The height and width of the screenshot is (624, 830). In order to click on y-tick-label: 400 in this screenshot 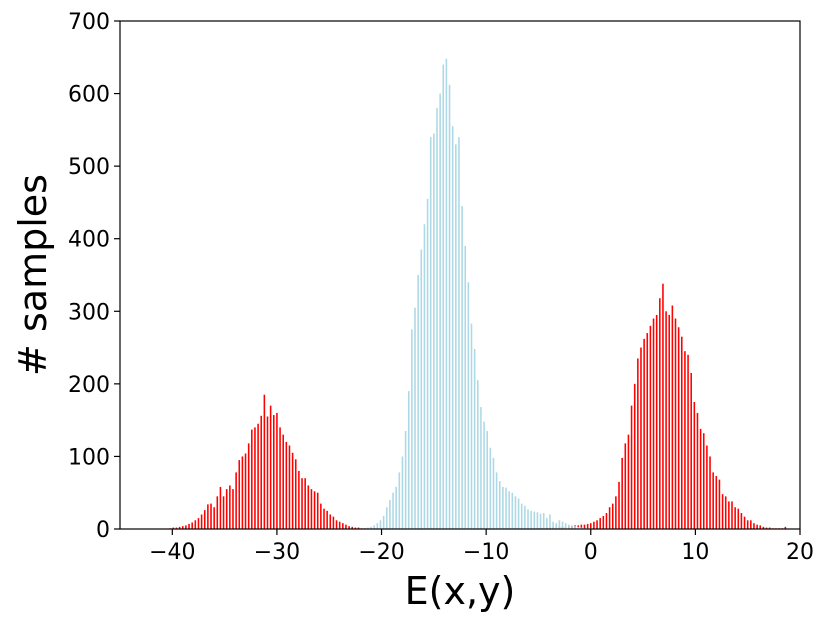, I will do `click(89, 240)`.